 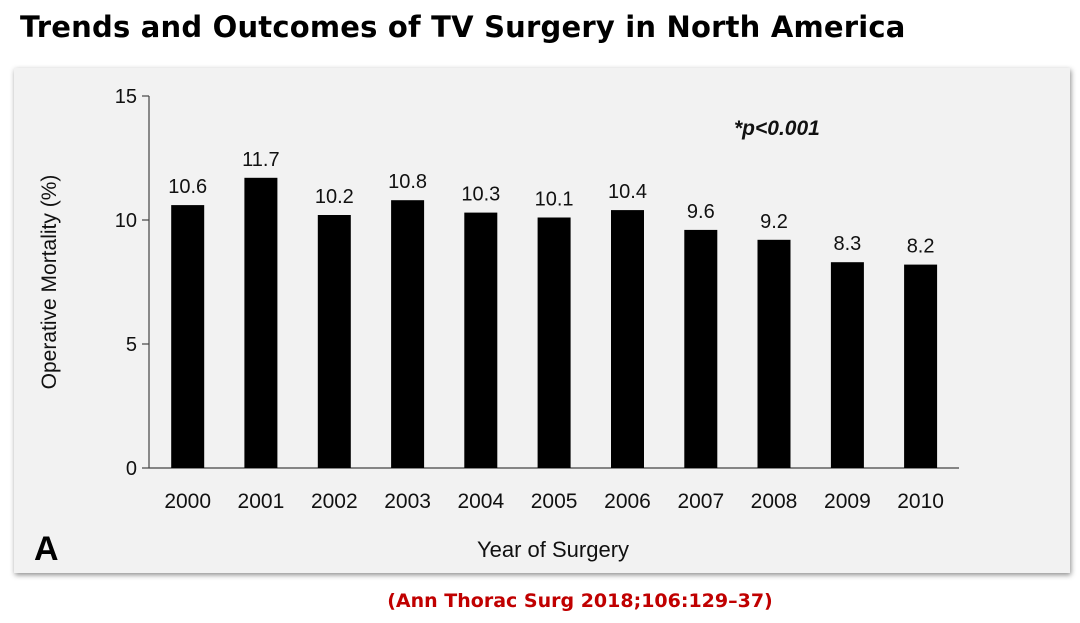 What do you see at coordinates (46, 549) in the screenshot?
I see `panel-label: A` at bounding box center [46, 549].